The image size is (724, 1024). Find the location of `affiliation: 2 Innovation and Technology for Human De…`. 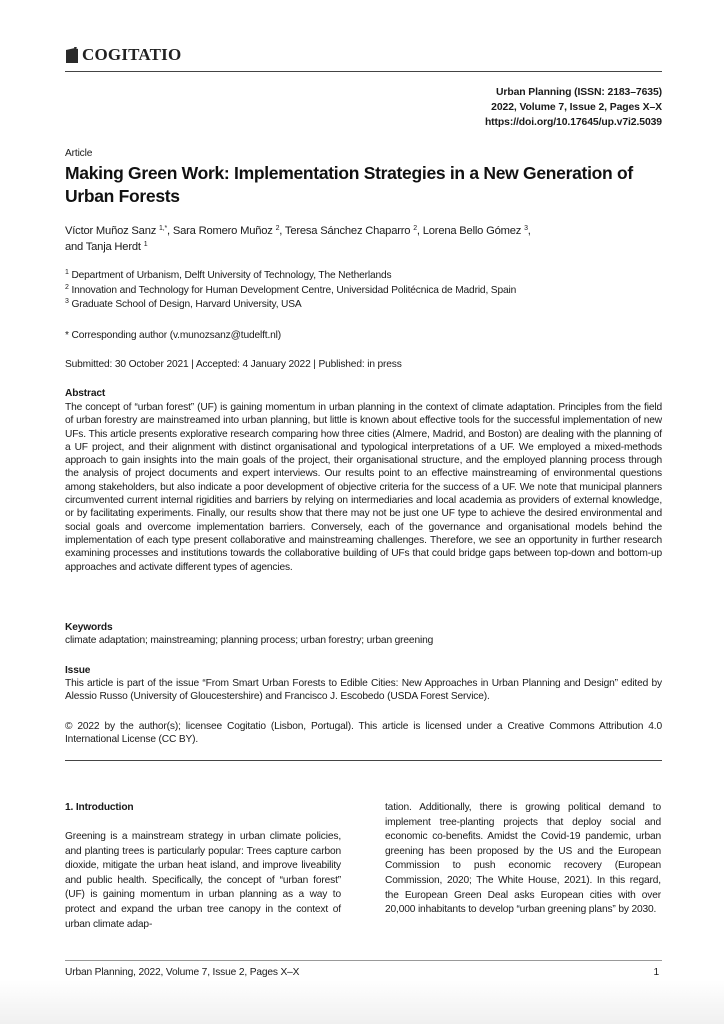

affiliation: 2 Innovation and Technology for Human De… is located at coordinates (291, 289).